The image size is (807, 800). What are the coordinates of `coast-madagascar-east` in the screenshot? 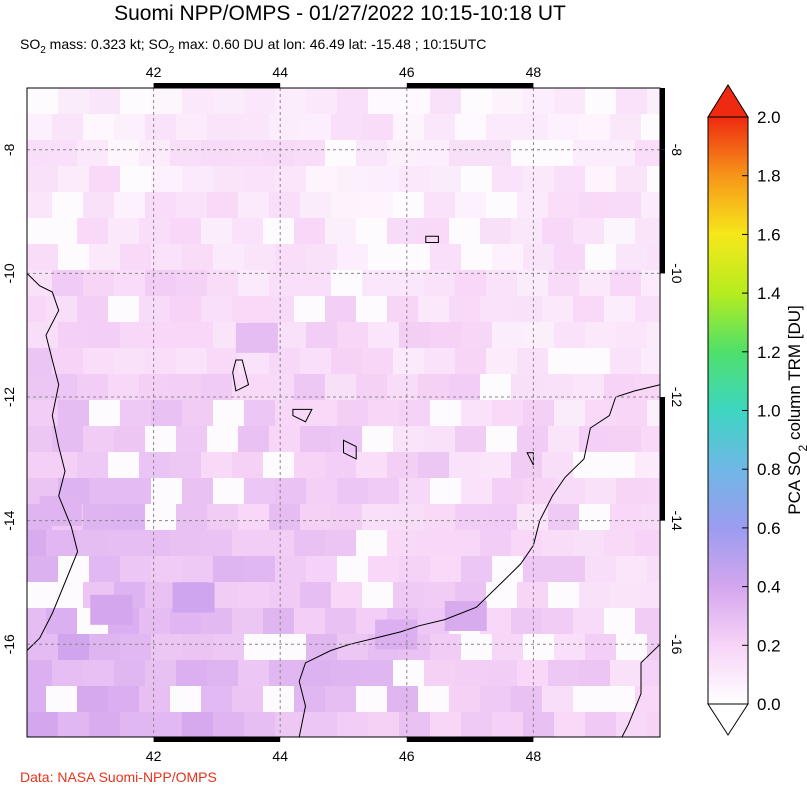 It's located at (640, 690).